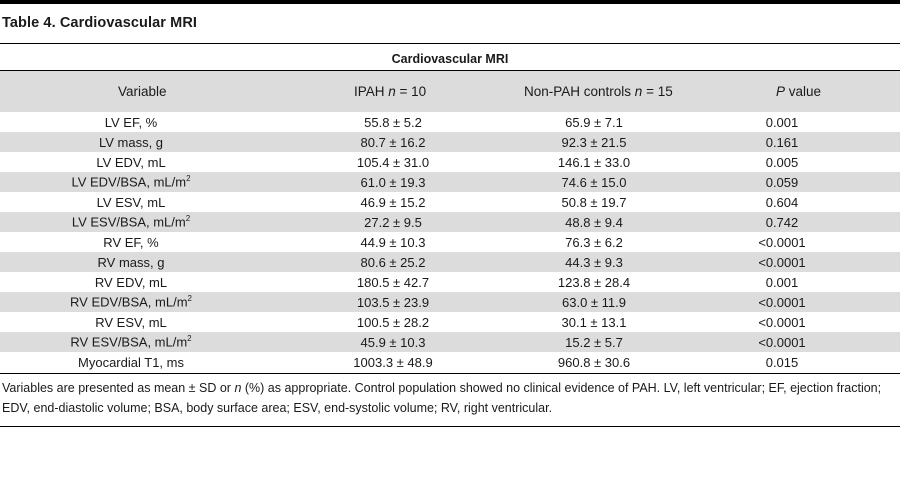 This screenshot has height=492, width=900. I want to click on cell-controls: 48.8 ± 9.4, so click(594, 222).